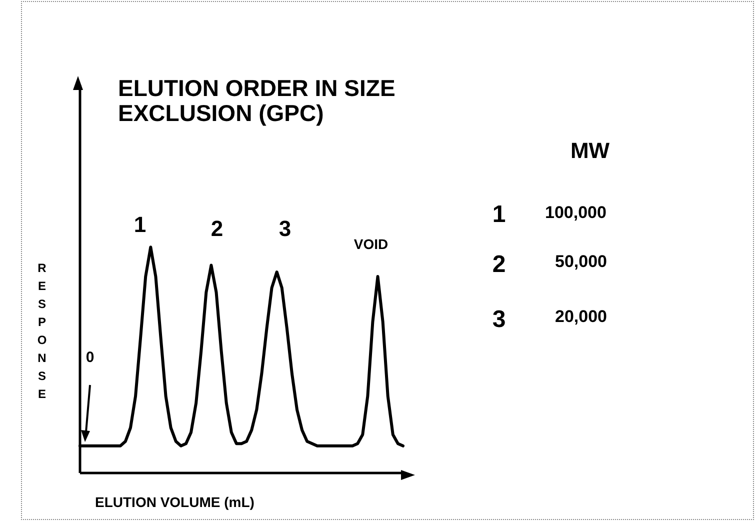  I want to click on text: 20,000, so click(581, 316).